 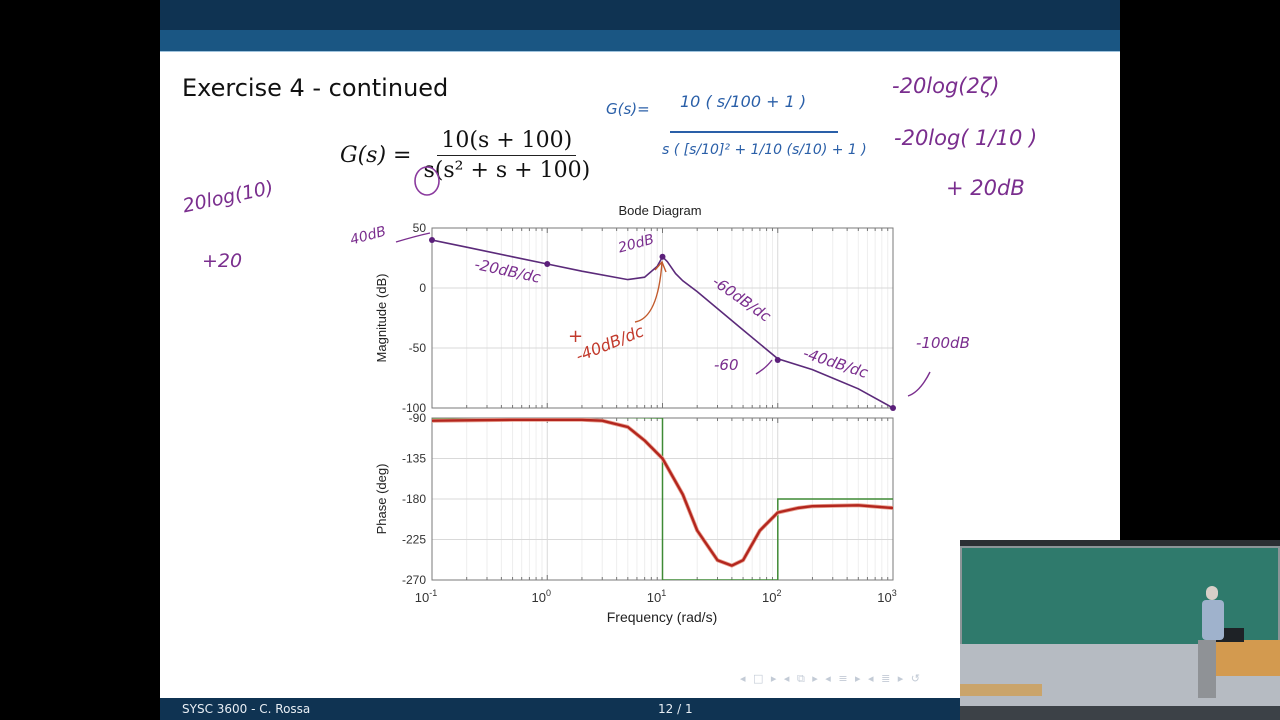 What do you see at coordinates (420, 228) in the screenshot?
I see `svg-text: 50` at bounding box center [420, 228].